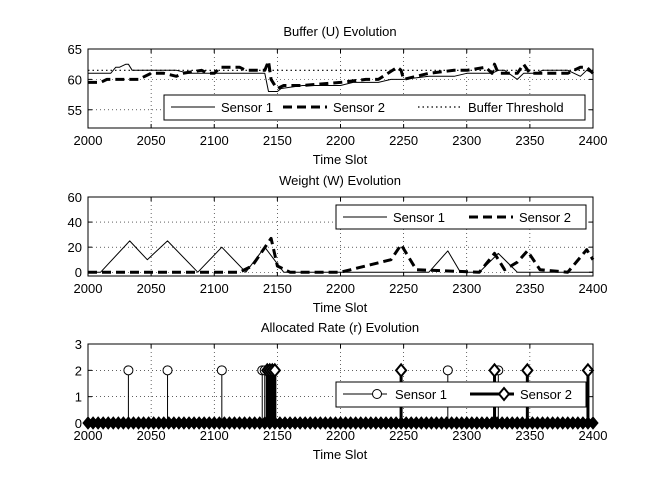 The image size is (654, 492). Describe the element at coordinates (593, 140) in the screenshot. I see `buffer-xtick-label: 2400` at that location.